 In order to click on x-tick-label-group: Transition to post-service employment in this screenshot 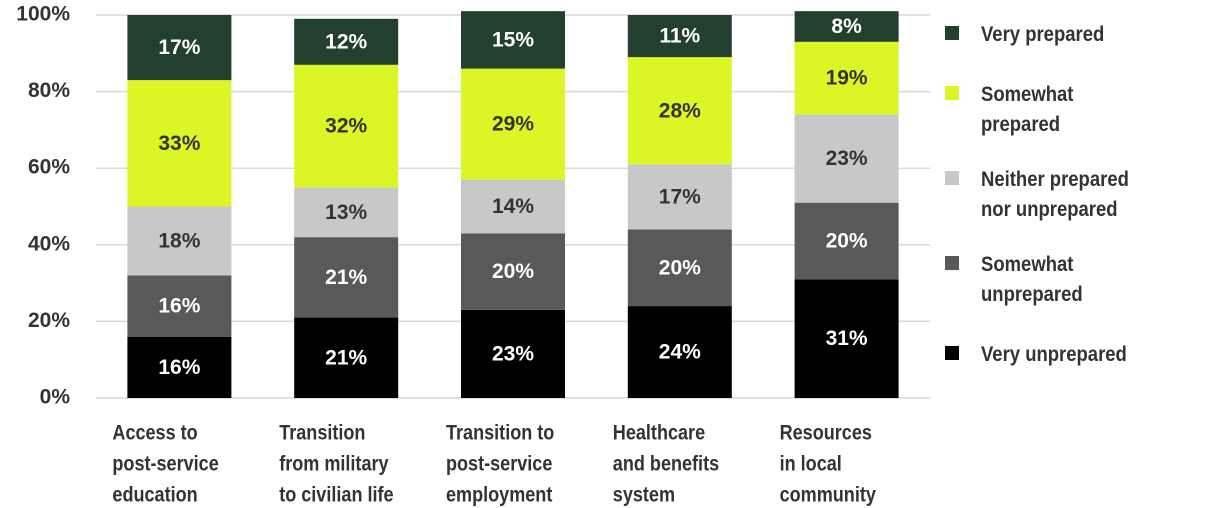, I will do `click(500, 464)`.